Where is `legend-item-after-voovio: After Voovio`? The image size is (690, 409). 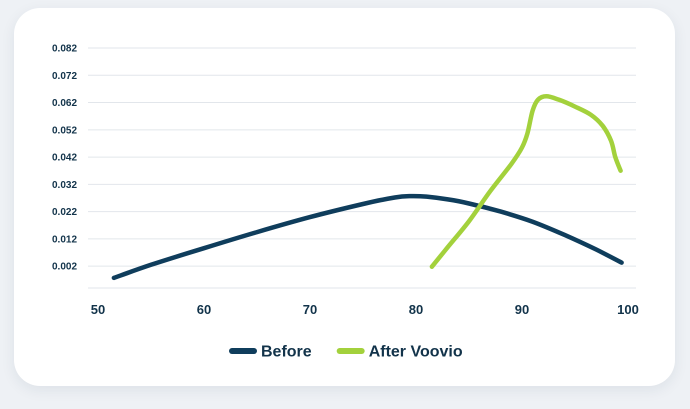 legend-item-after-voovio: After Voovio is located at coordinates (399, 352).